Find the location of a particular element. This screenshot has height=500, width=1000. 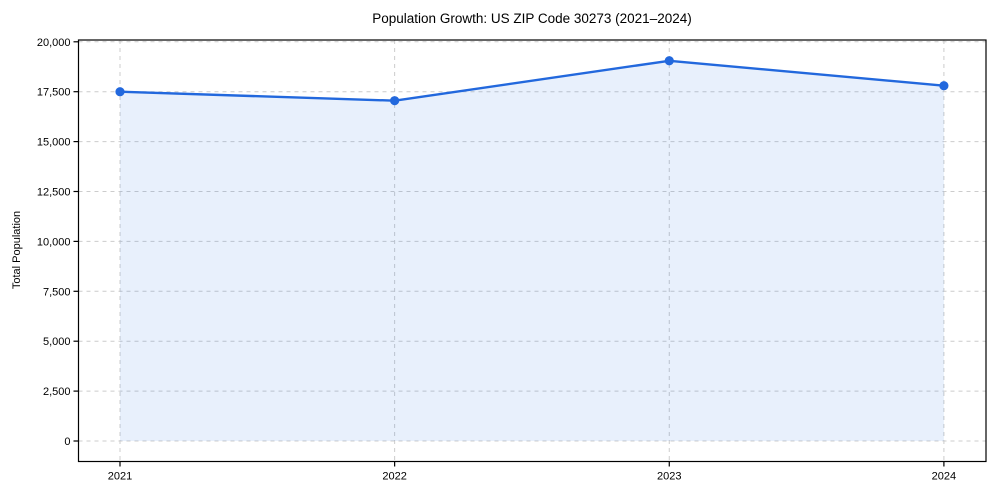

y-tick-label: 17,500 is located at coordinates (54, 93).